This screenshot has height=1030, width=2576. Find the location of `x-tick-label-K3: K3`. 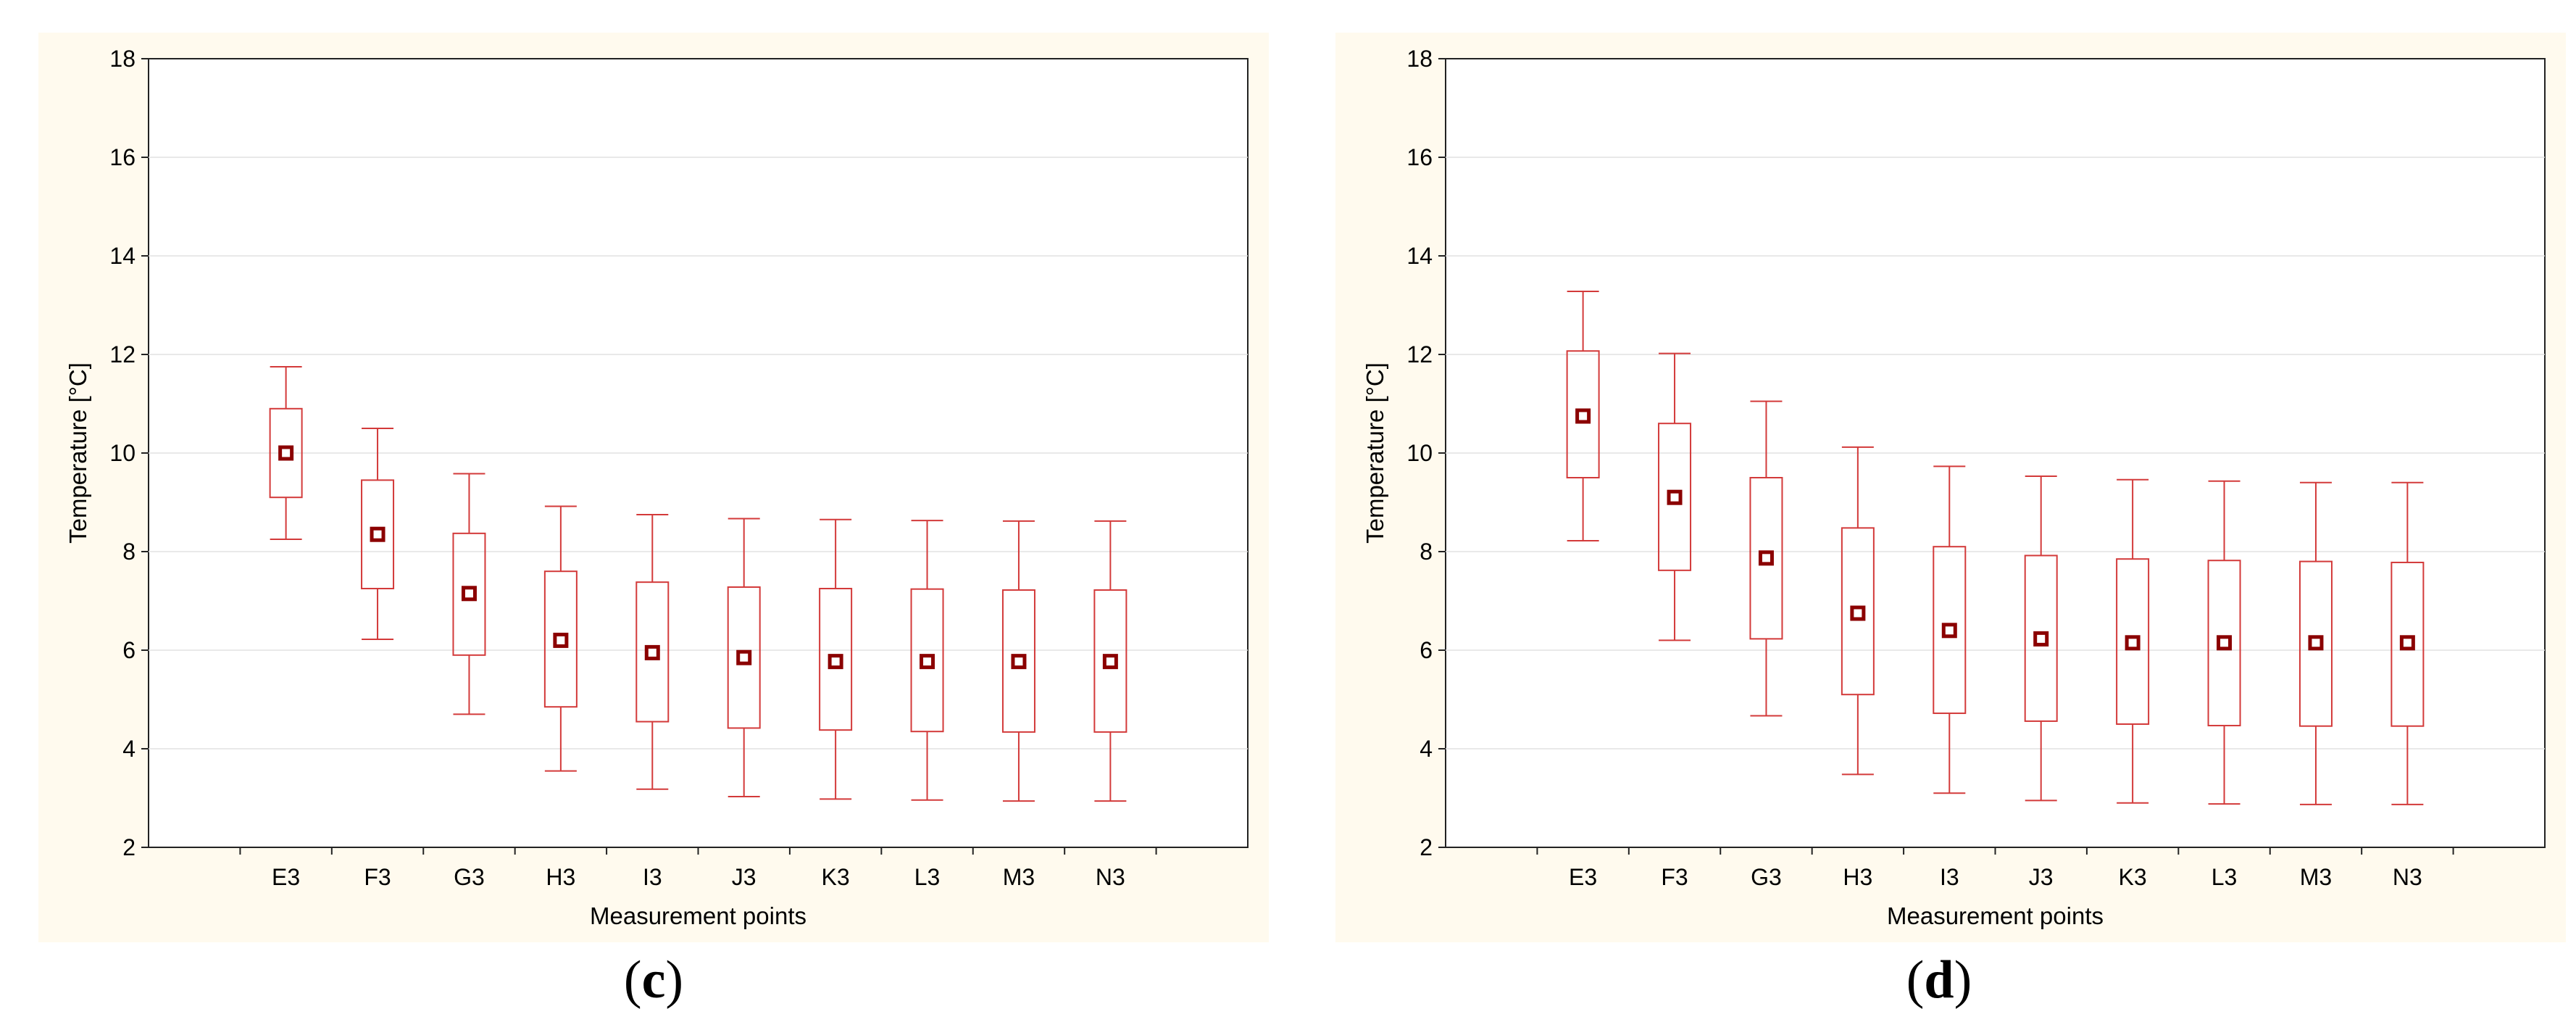

x-tick-label-K3: K3 is located at coordinates (836, 877).